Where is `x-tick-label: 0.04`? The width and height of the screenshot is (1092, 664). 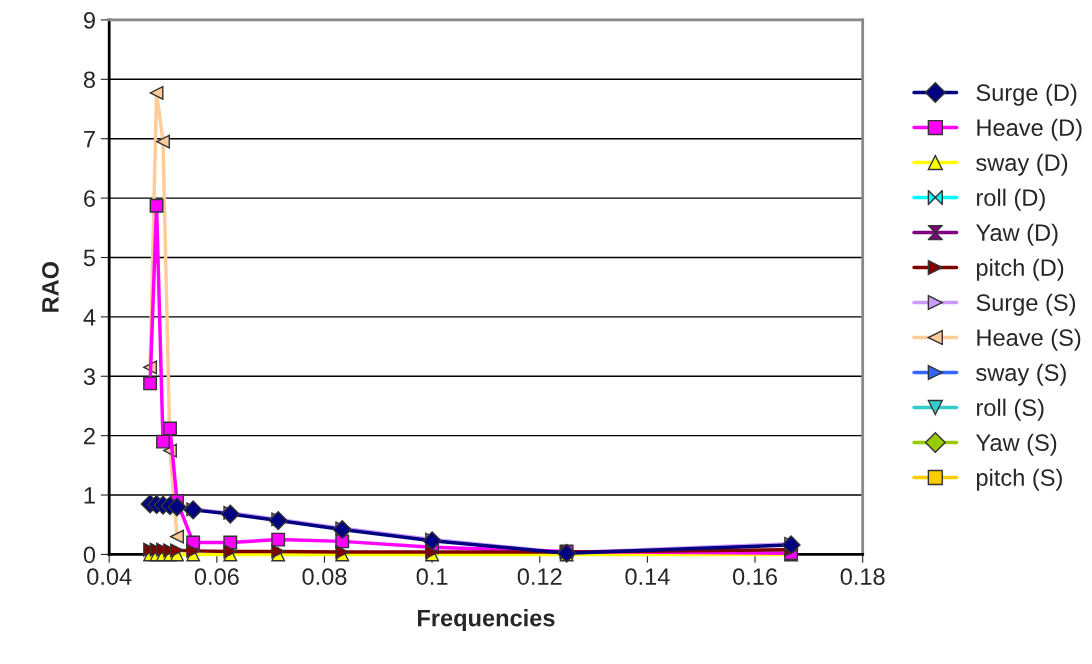 x-tick-label: 0.04 is located at coordinates (109, 576).